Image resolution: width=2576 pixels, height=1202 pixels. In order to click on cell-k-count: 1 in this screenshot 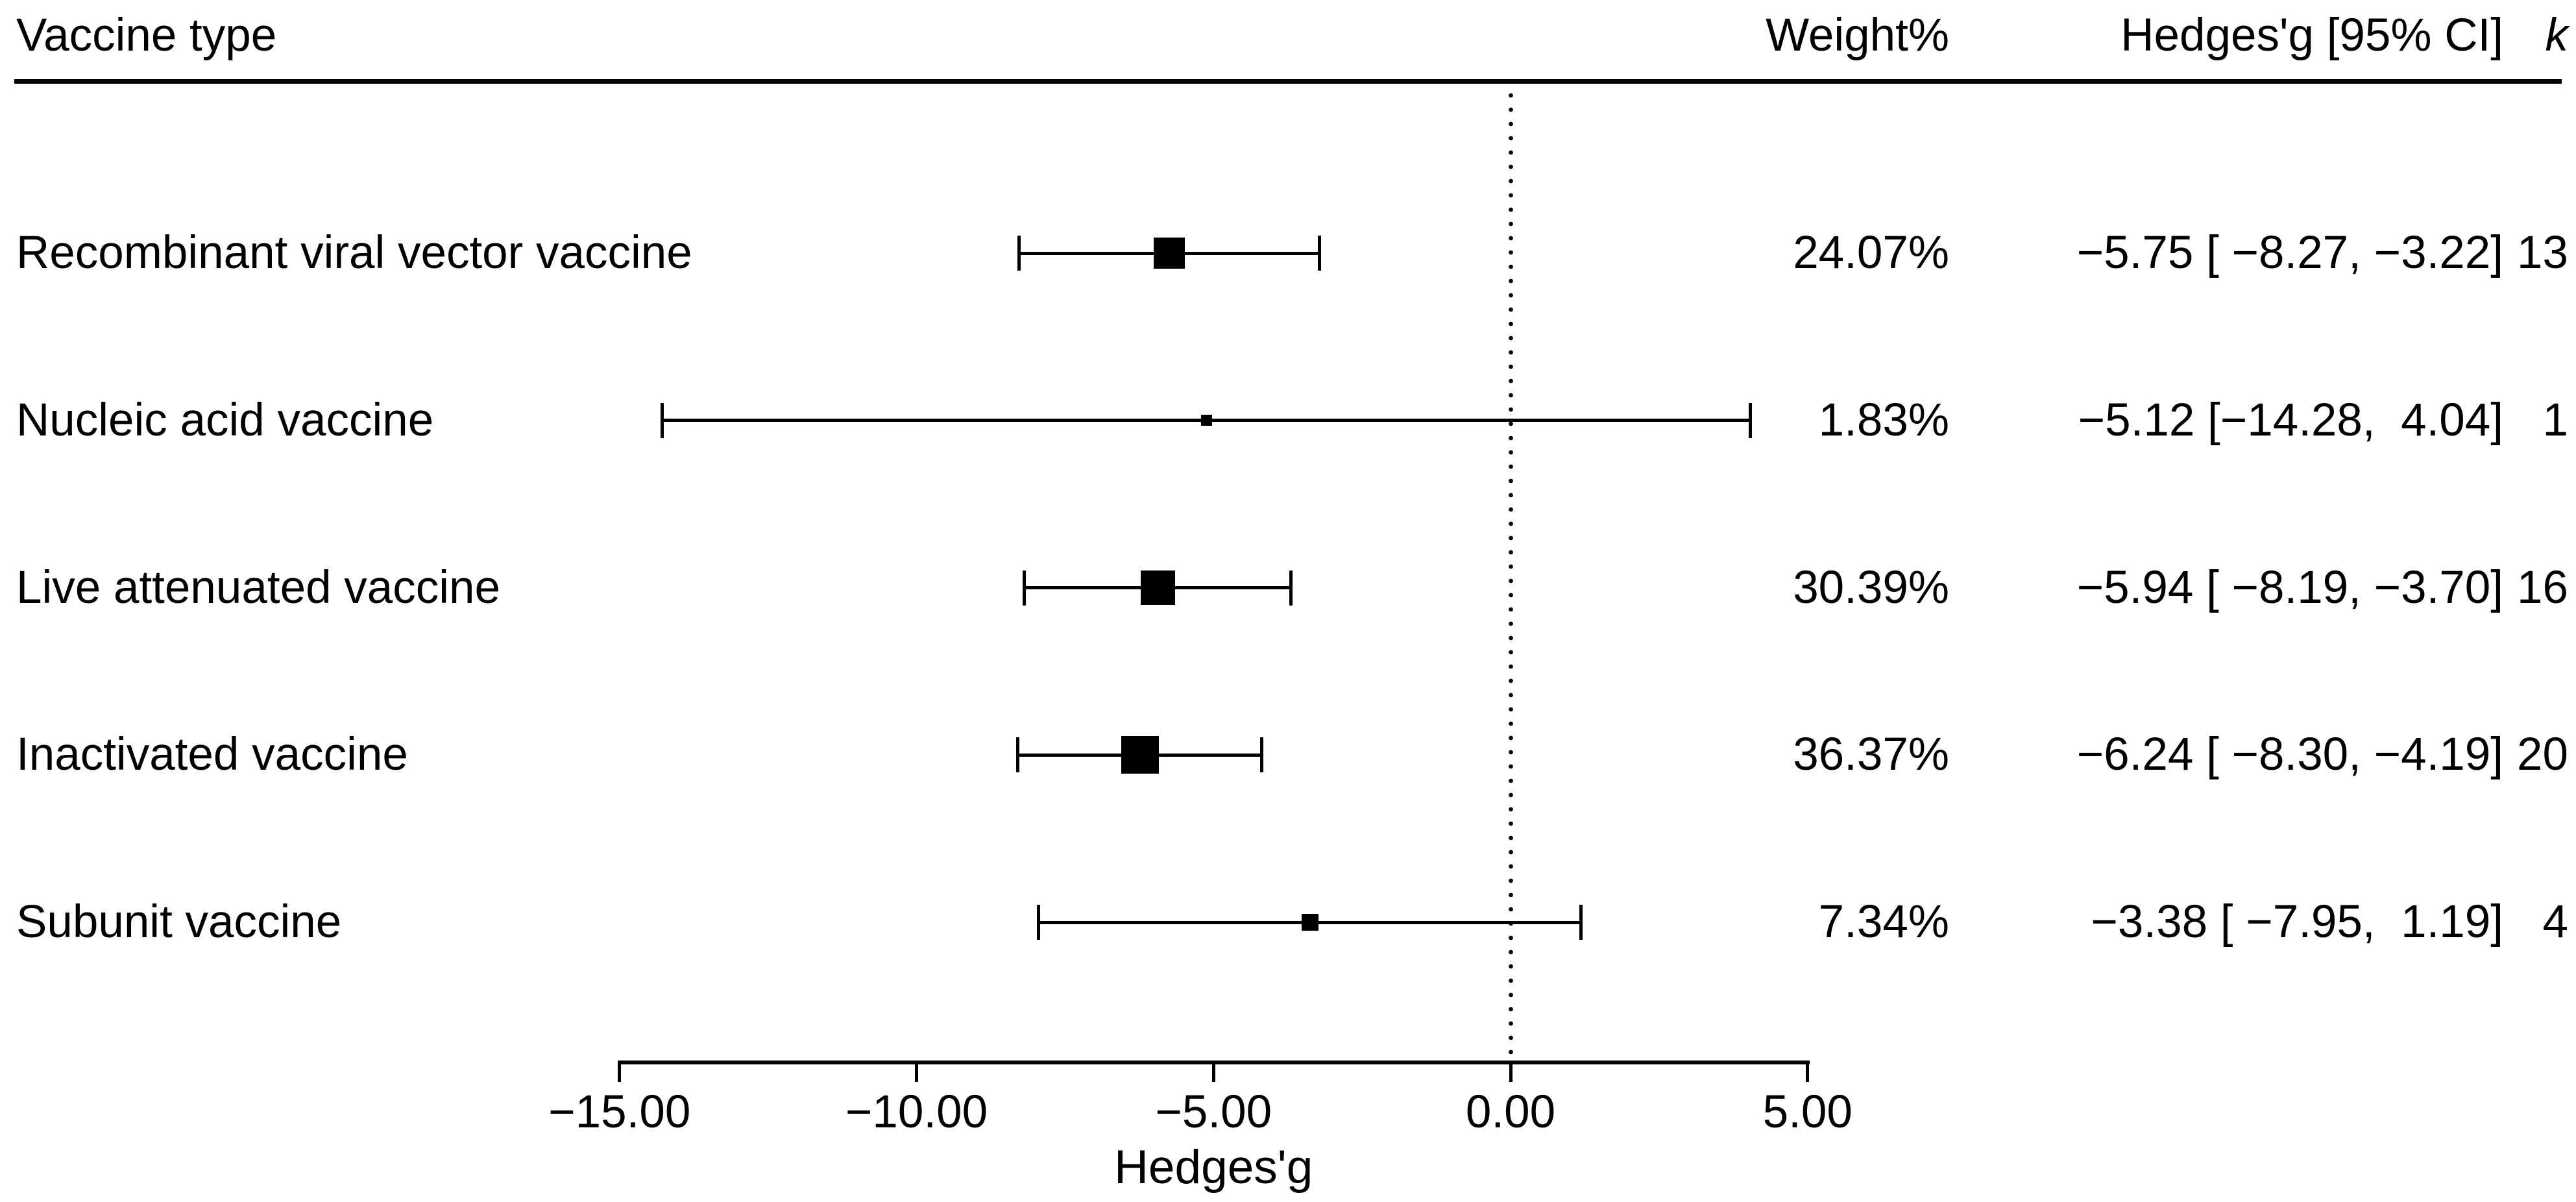, I will do `click(2555, 420)`.